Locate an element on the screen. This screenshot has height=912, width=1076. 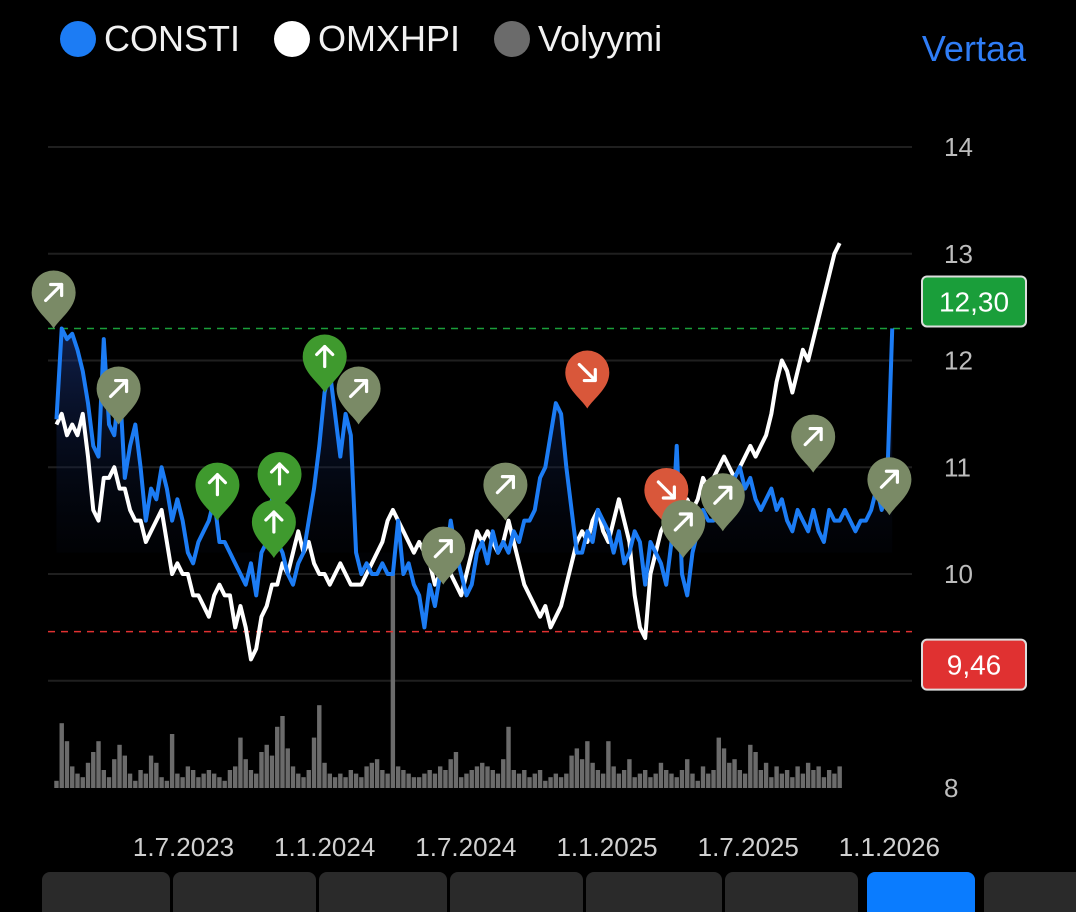
chart-legend: CONSTI OMXHPI Volyymi is located at coordinates (361, 39).